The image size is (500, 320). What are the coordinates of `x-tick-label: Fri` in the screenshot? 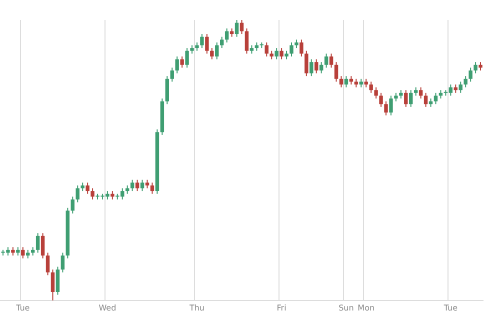 It's located at (281, 307).